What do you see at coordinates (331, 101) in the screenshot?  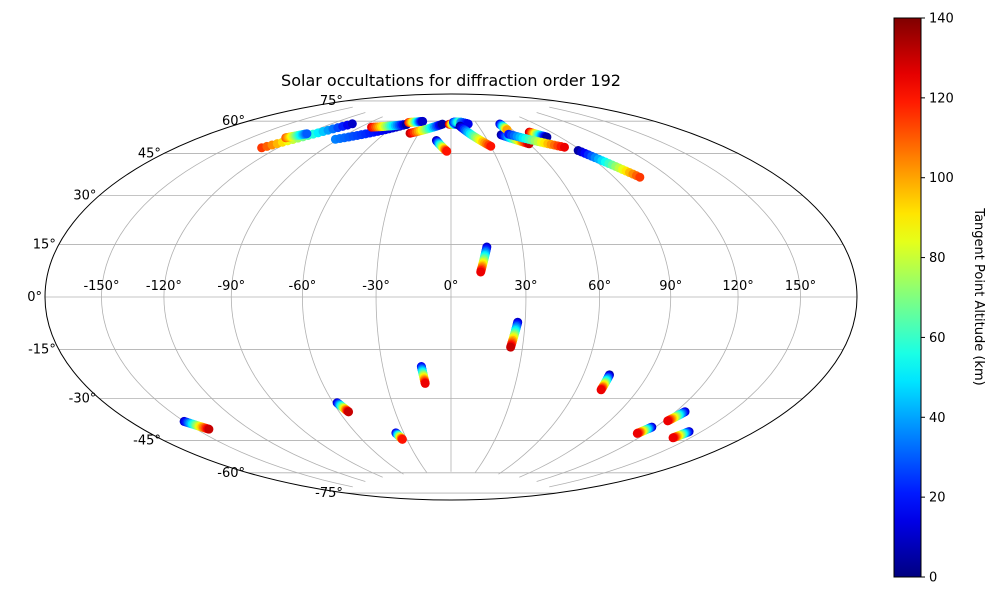 I see `lat-tick-label: 75°` at bounding box center [331, 101].